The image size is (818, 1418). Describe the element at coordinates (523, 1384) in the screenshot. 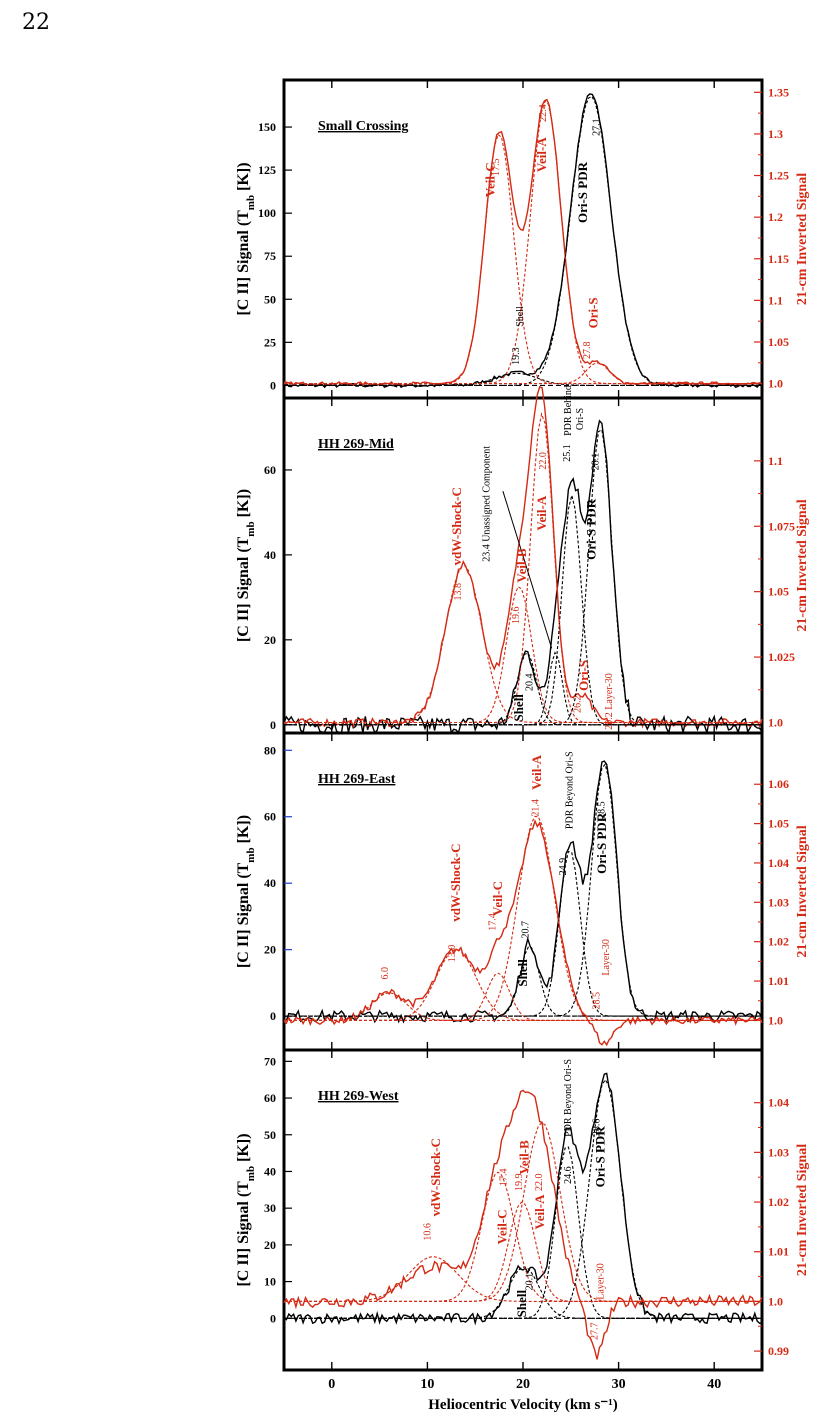

I see `x-tick-label: 20` at that location.